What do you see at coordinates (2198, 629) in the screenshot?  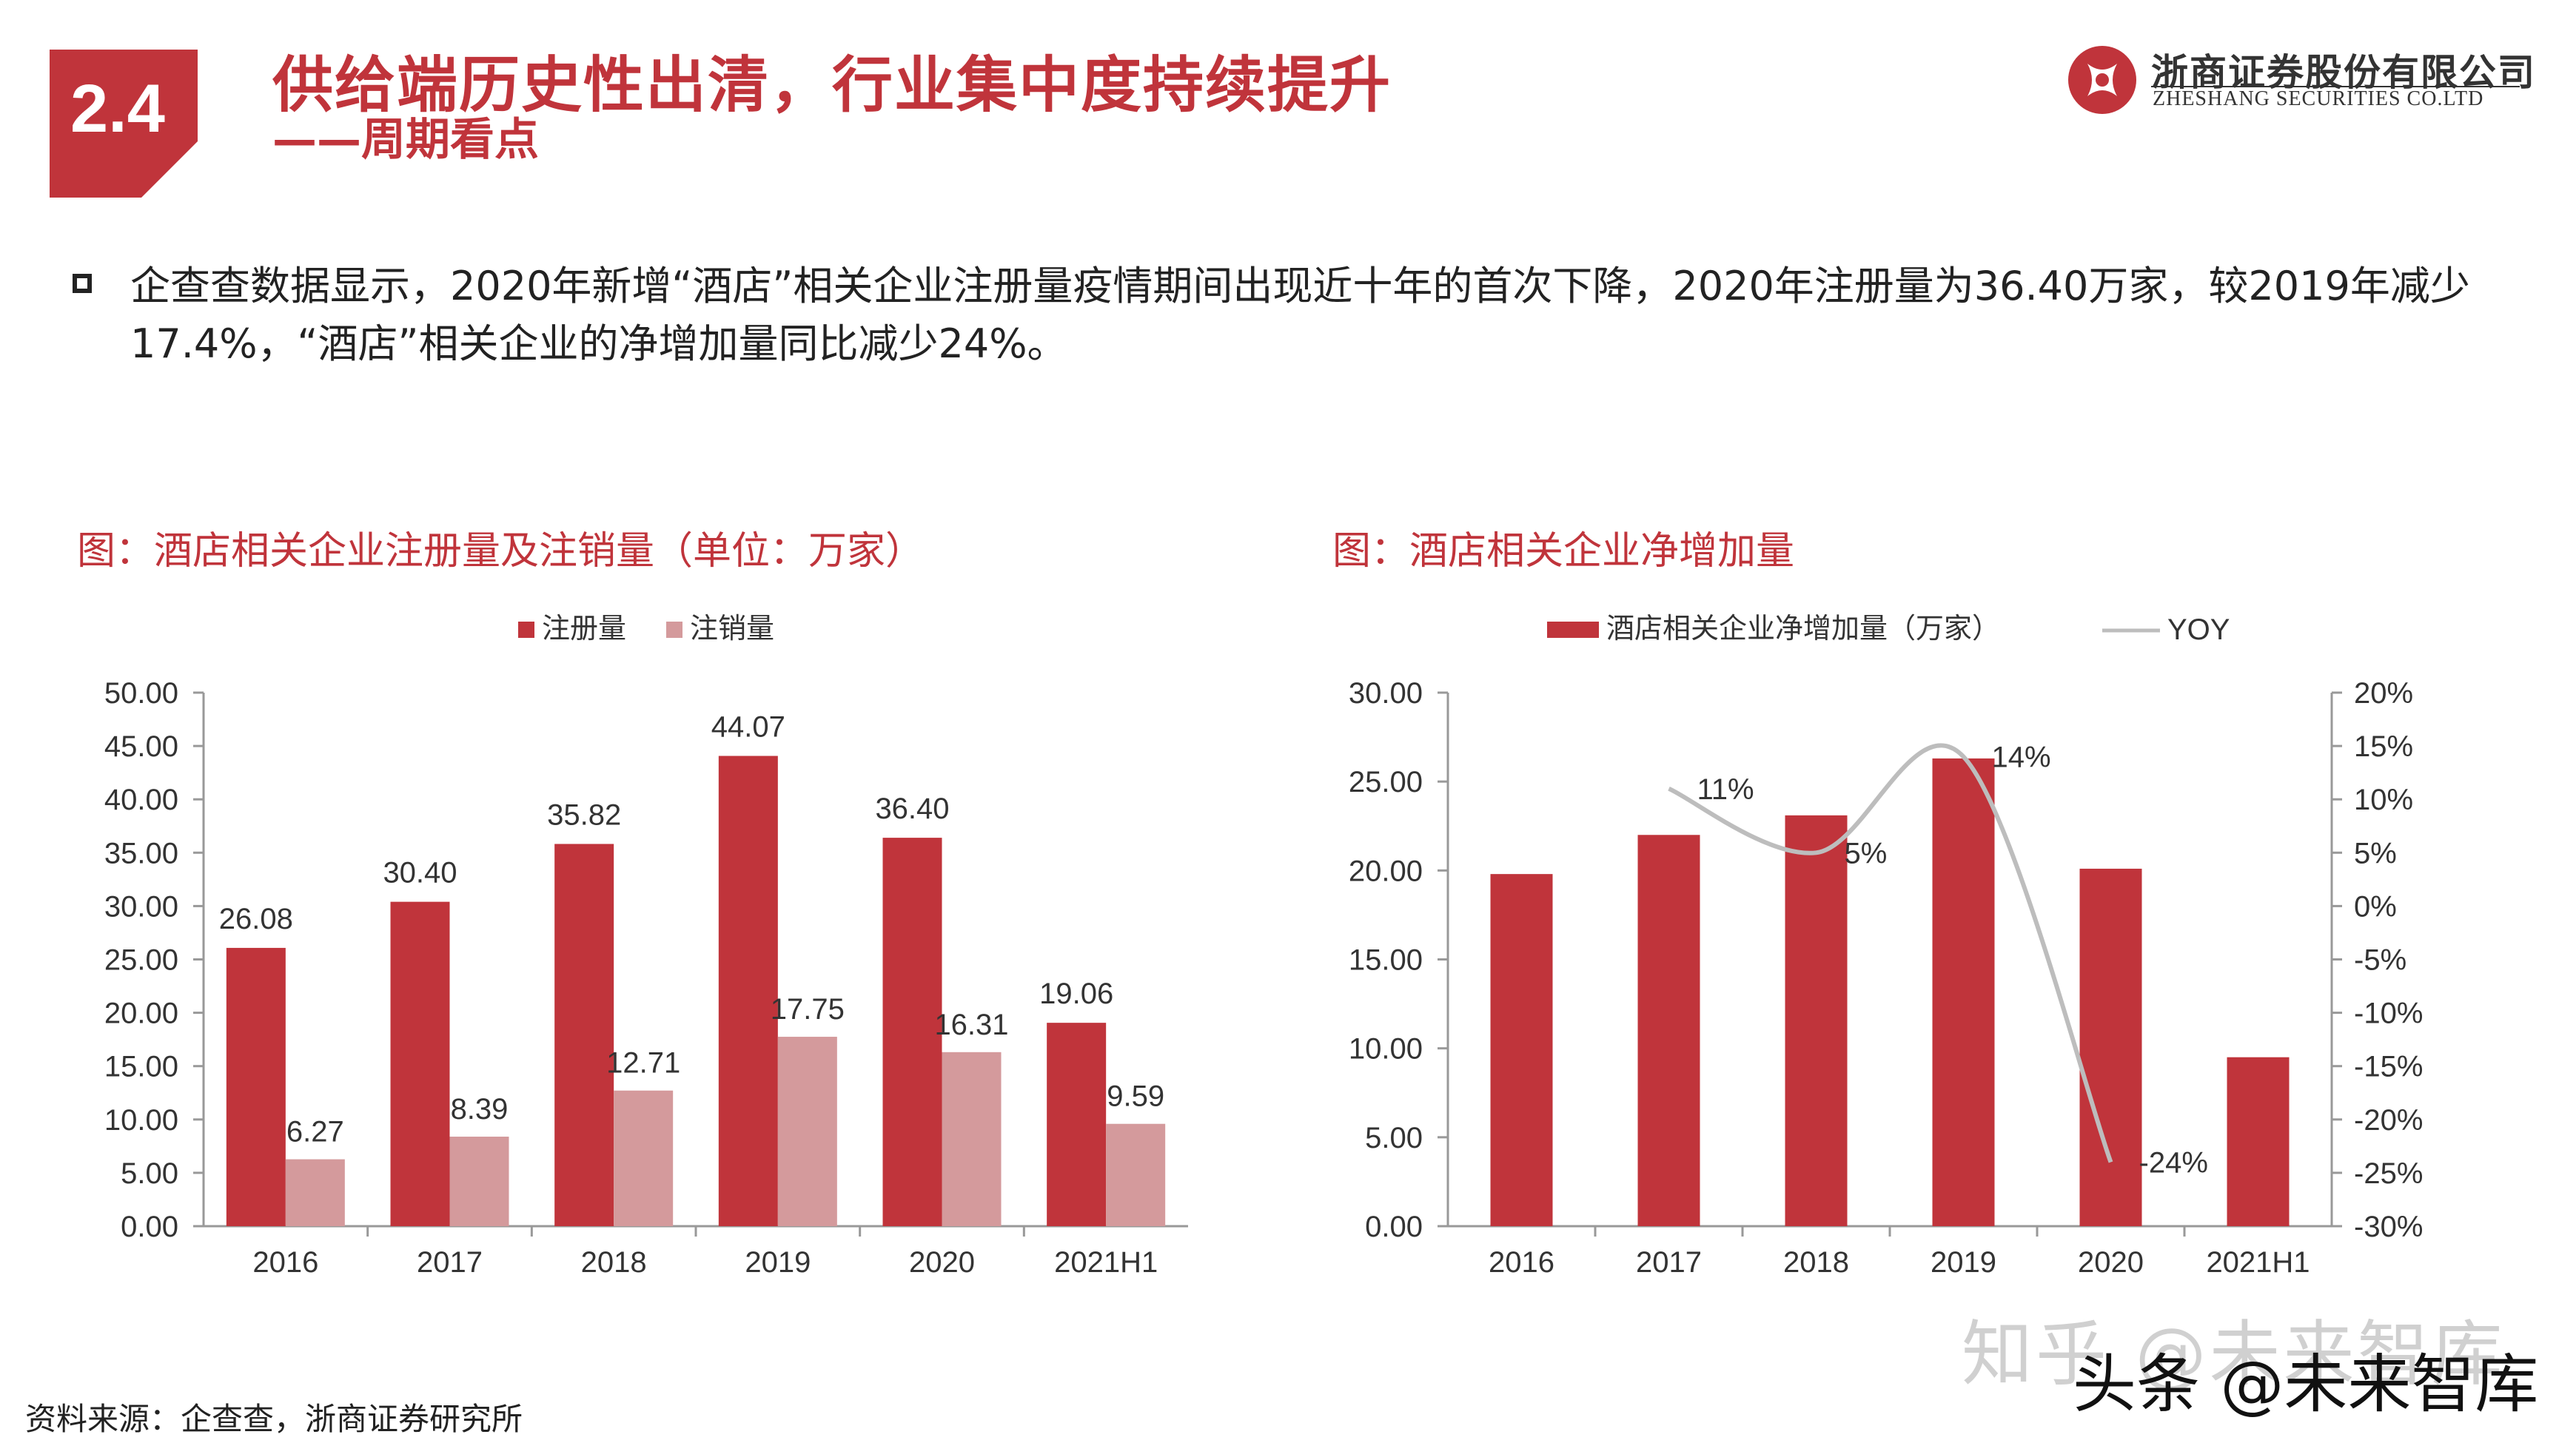 I see `legend-label-line: YOY` at bounding box center [2198, 629].